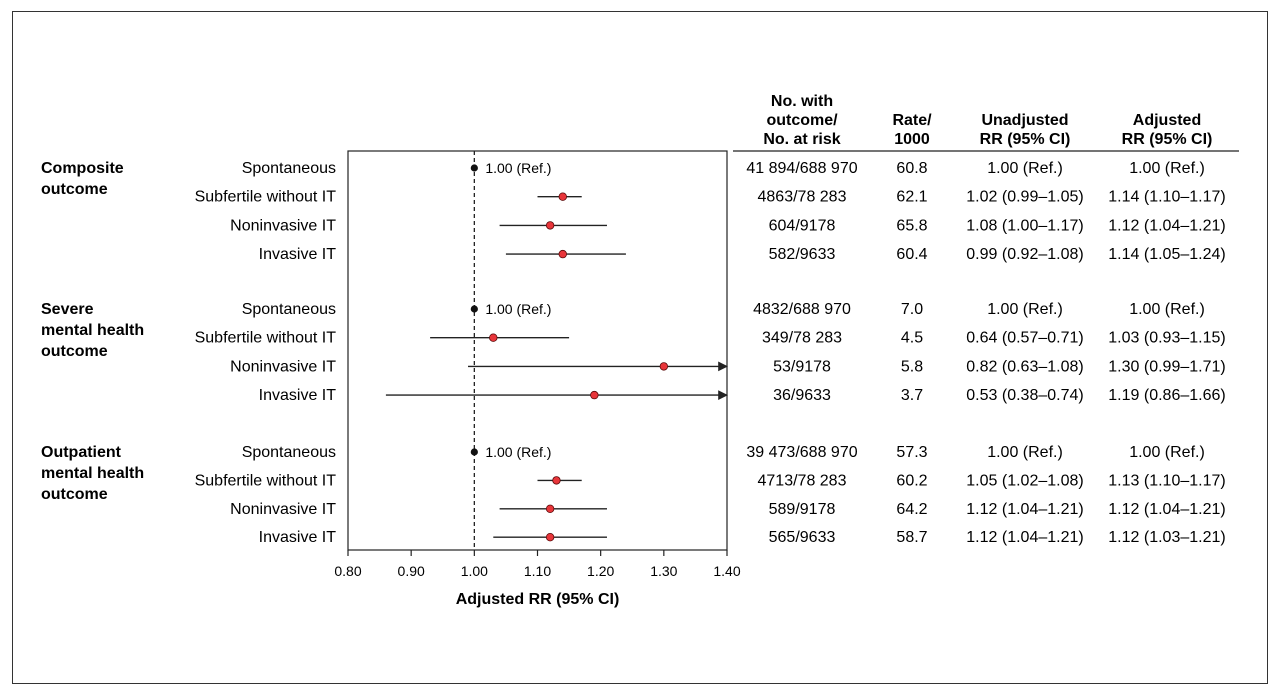  I want to click on column-header: outcome/, so click(802, 120).